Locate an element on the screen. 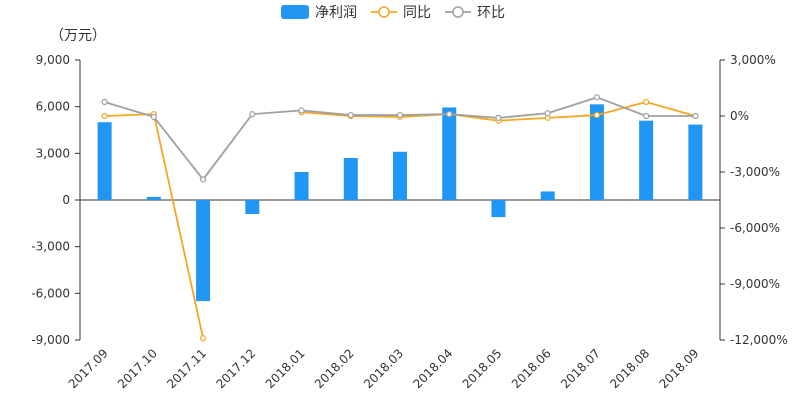  x-tick-label: 2018.03 is located at coordinates (383, 368).